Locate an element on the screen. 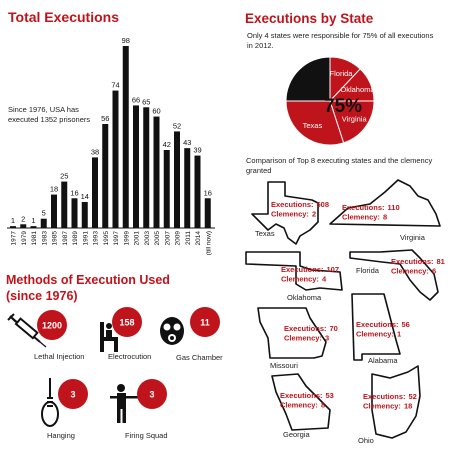 This screenshot has width=460, height=468. value-label: 43 is located at coordinates (187, 142).